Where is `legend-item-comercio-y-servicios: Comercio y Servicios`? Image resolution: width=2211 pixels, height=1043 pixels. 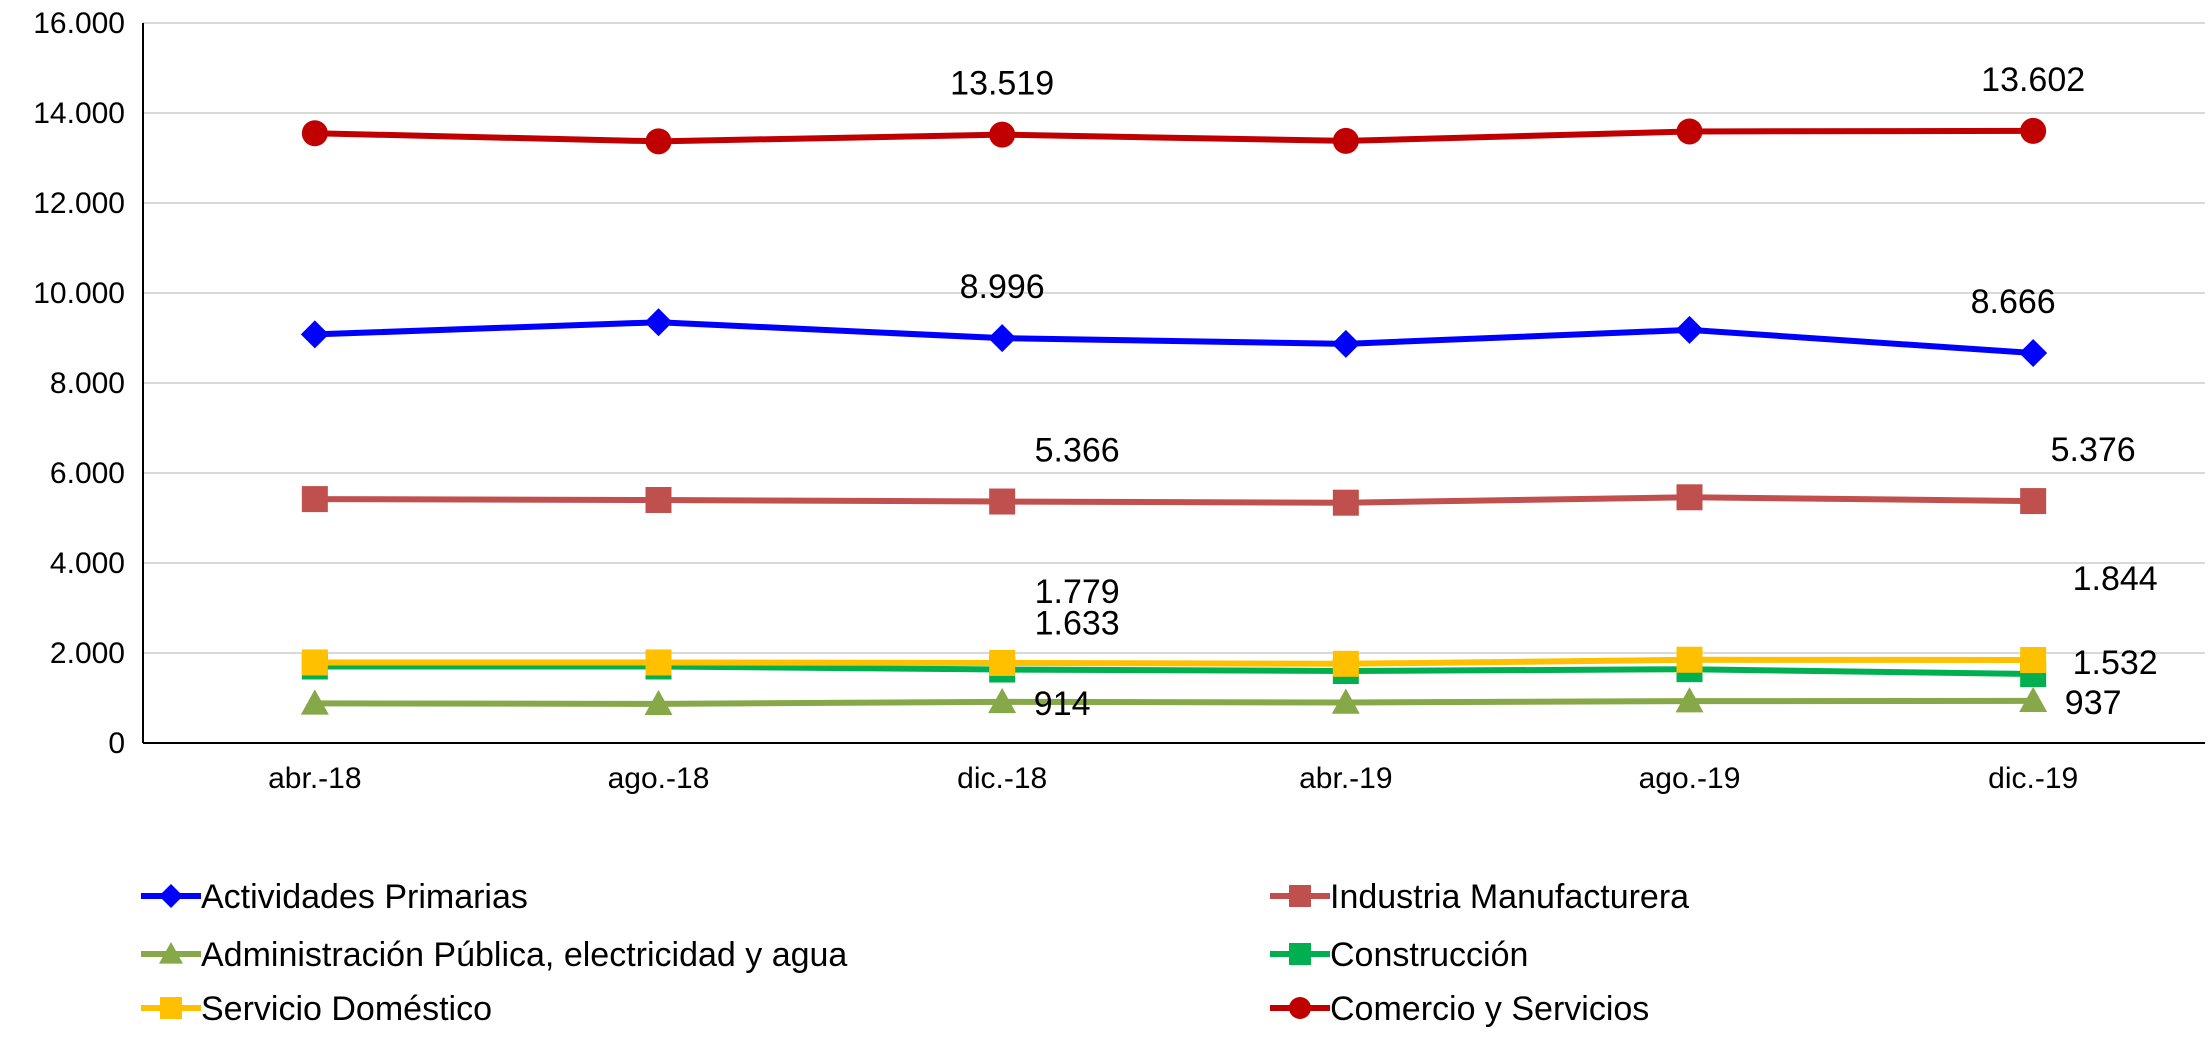
legend-item-comercio-y-servicios: Comercio y Servicios is located at coordinates (1459, 1009).